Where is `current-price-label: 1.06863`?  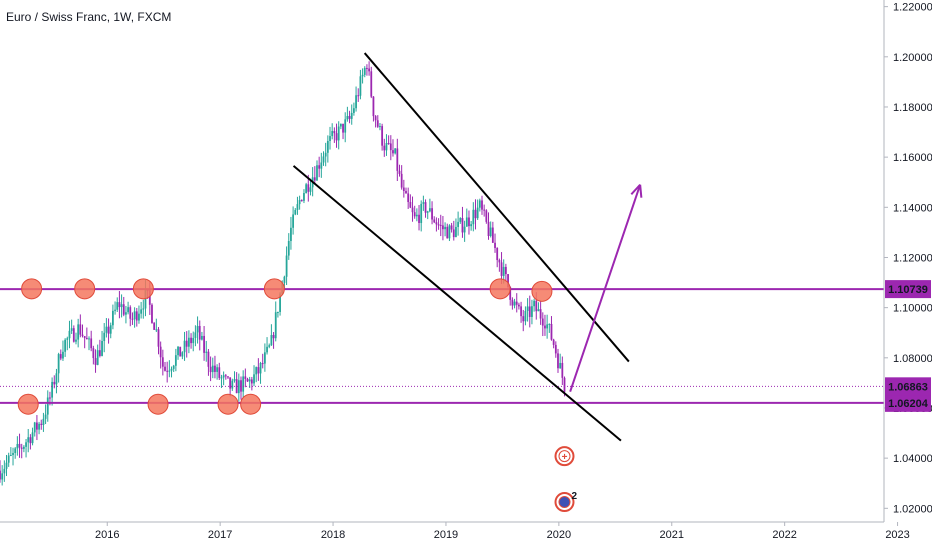
current-price-label: 1.06863 is located at coordinates (908, 387).